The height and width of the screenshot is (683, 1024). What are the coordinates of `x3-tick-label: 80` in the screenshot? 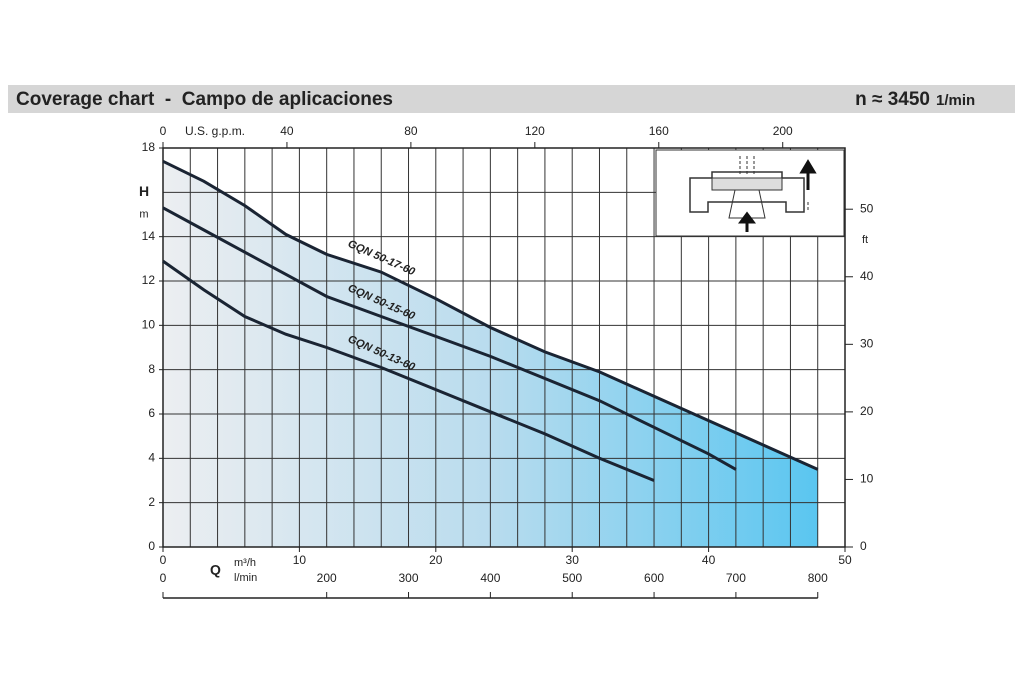 It's located at (411, 131).